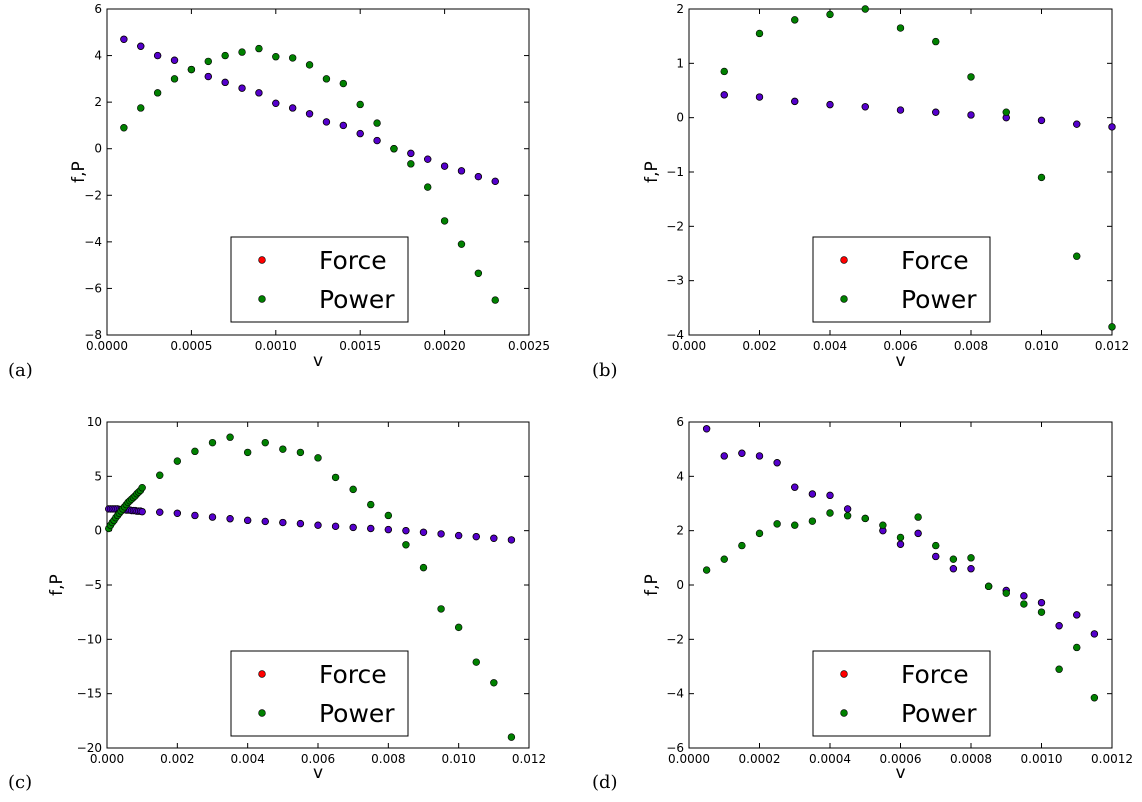  What do you see at coordinates (529, 759) in the screenshot?
I see `x-tick-label: 0.012` at bounding box center [529, 759].